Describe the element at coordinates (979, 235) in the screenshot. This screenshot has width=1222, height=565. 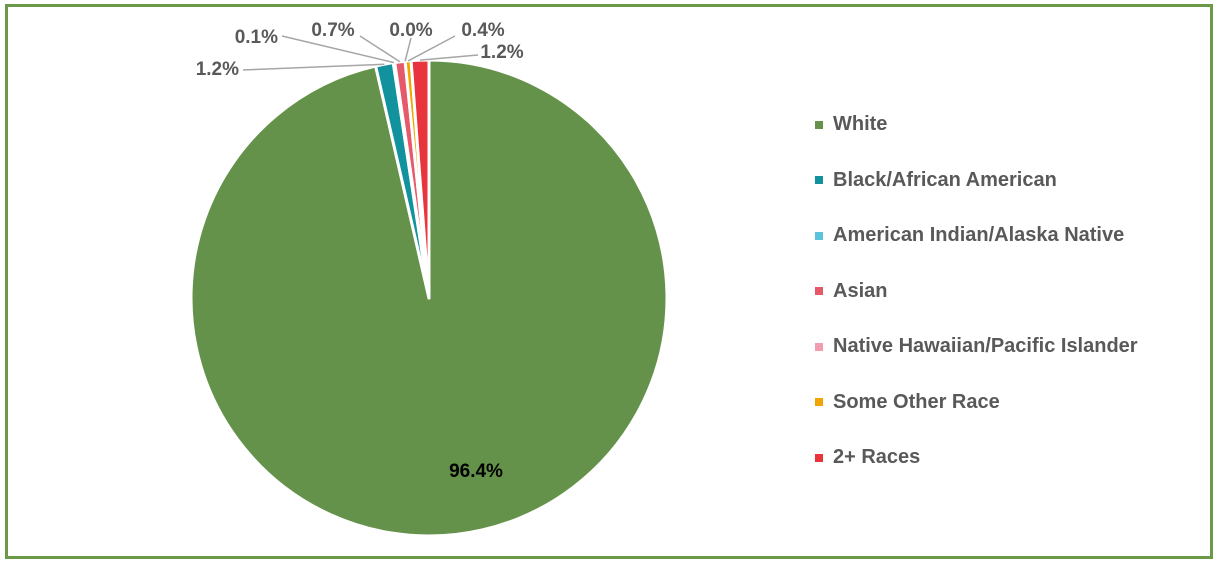
I see `legend-label: American Indian/Alaska Native` at that location.